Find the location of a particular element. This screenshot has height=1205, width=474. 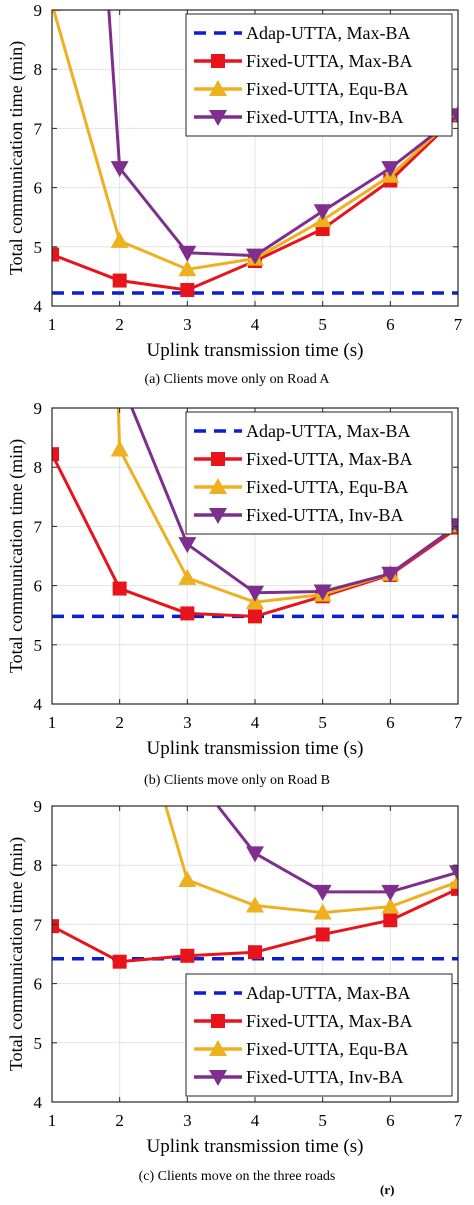

chart-b-x-tick-label: 1 is located at coordinates (52, 722).